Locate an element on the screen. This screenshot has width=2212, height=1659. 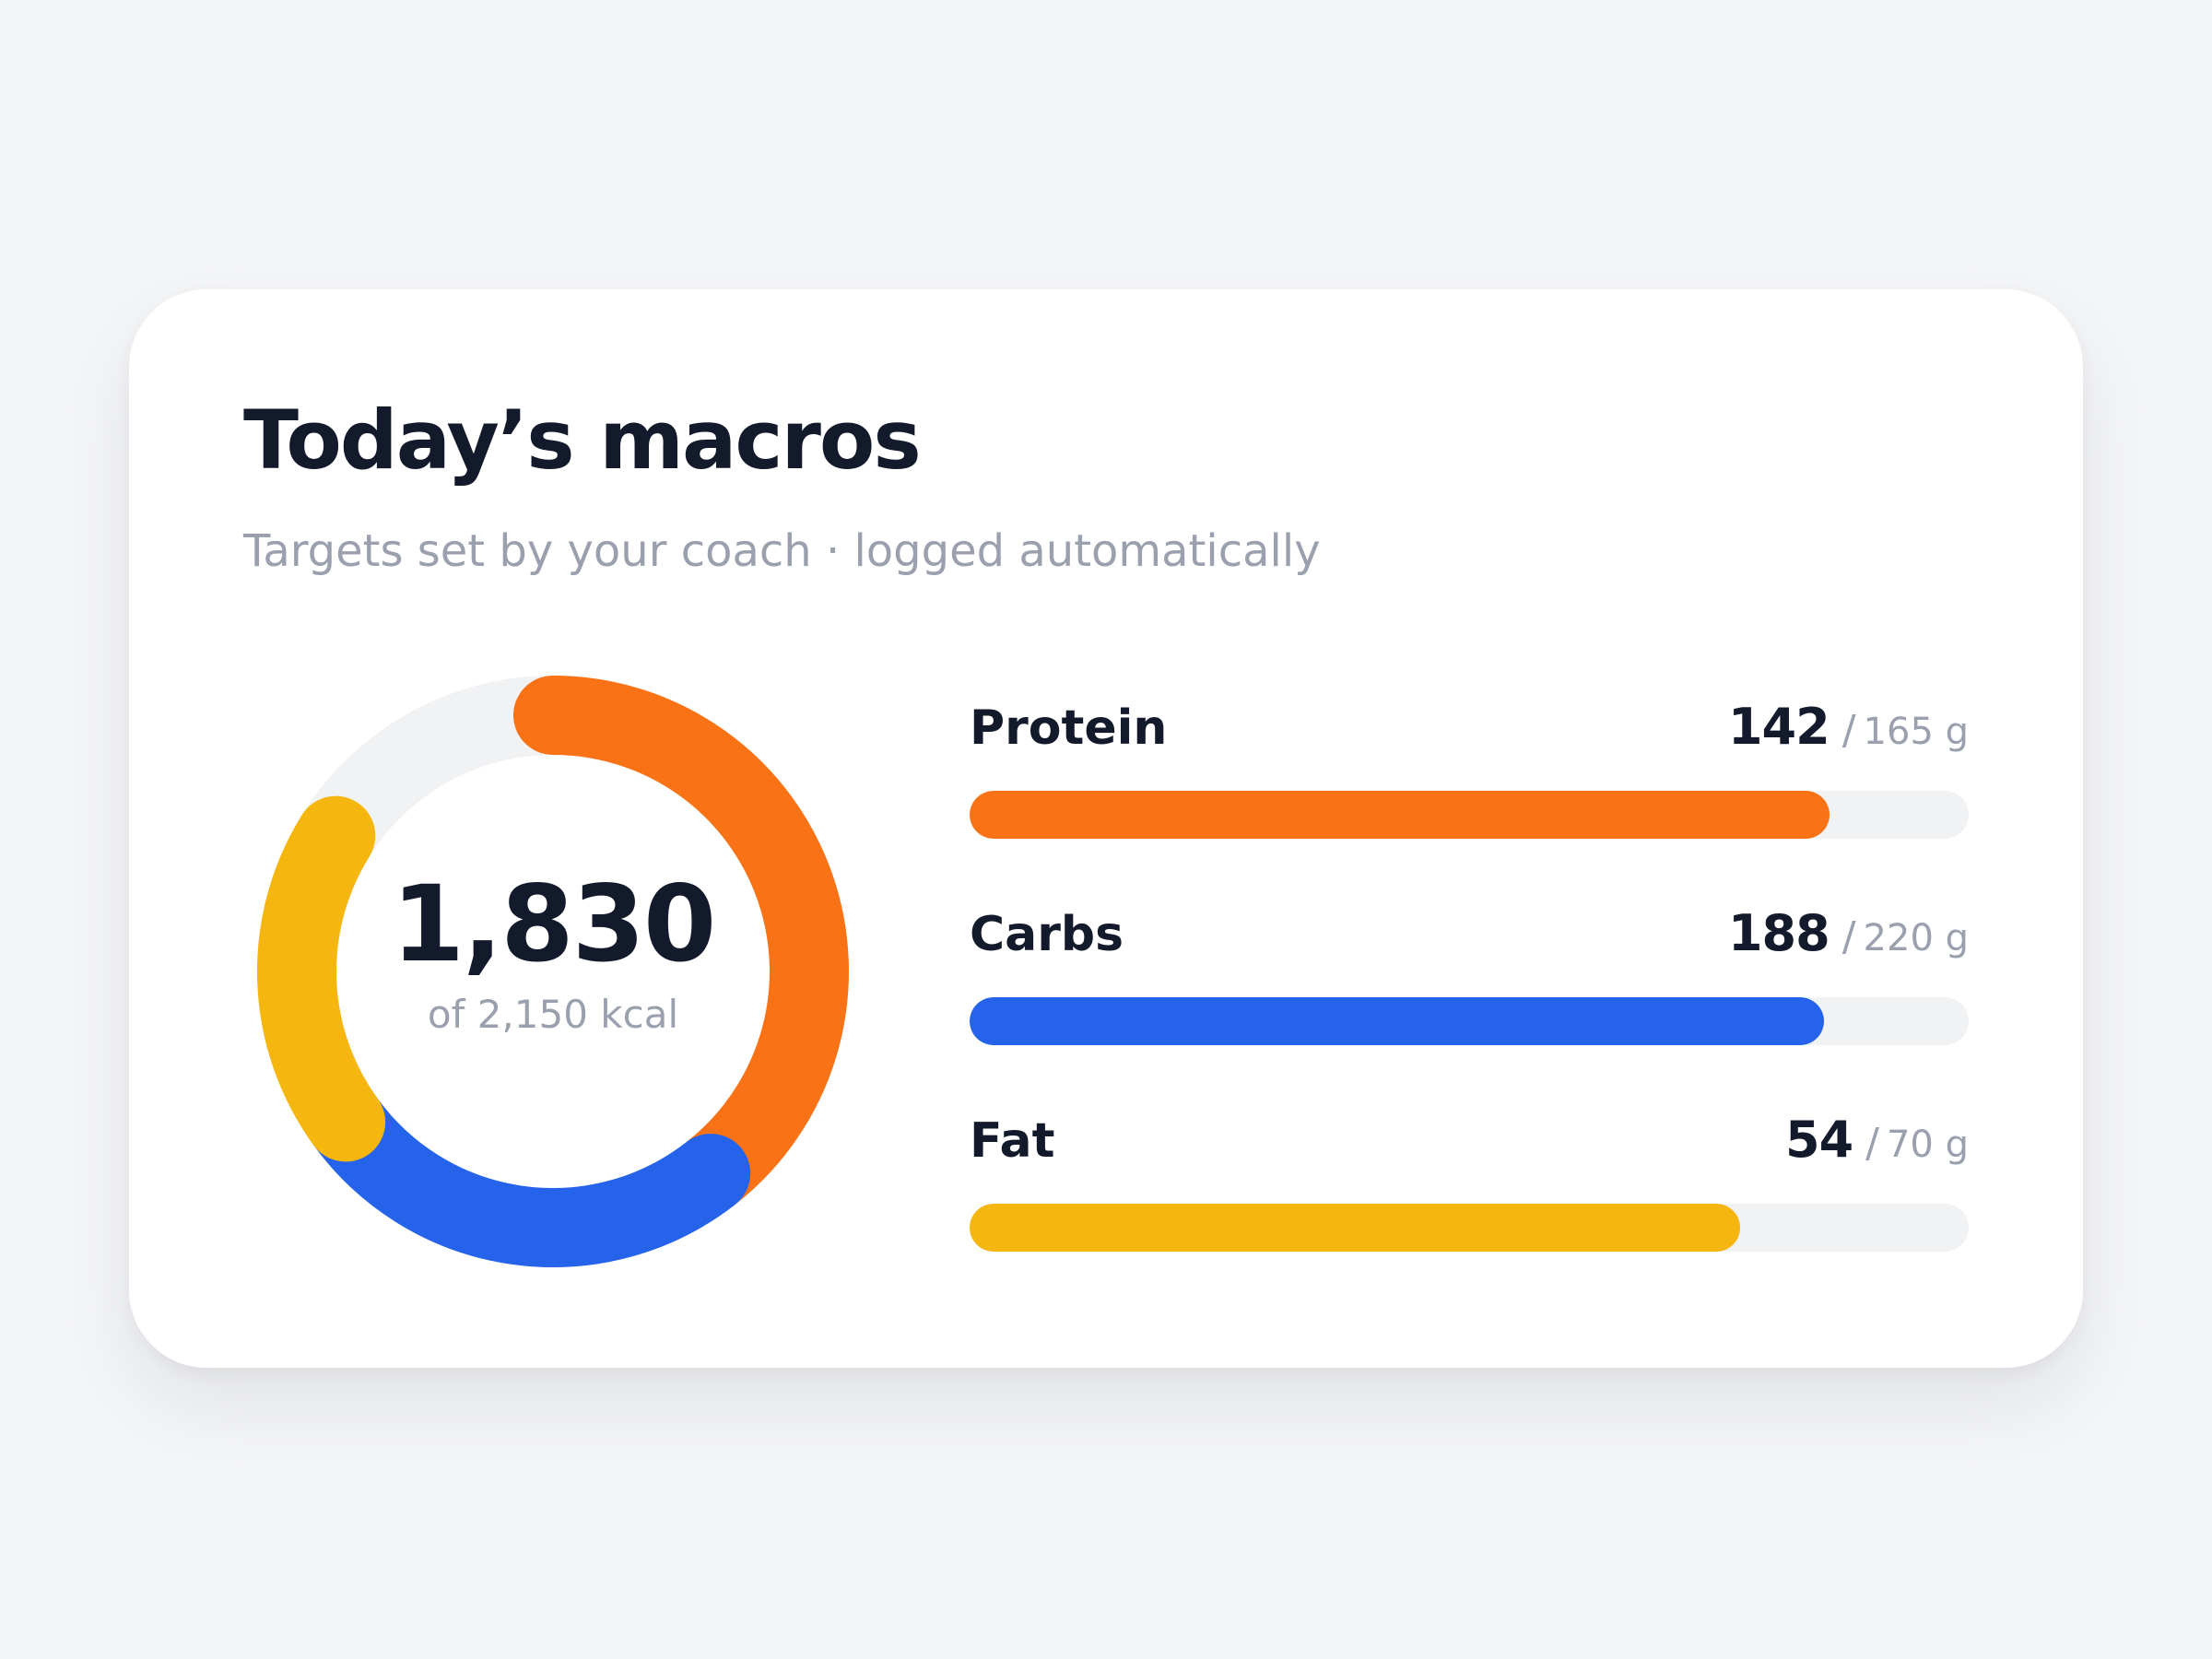
macro-current: 54 is located at coordinates (1819, 1140).